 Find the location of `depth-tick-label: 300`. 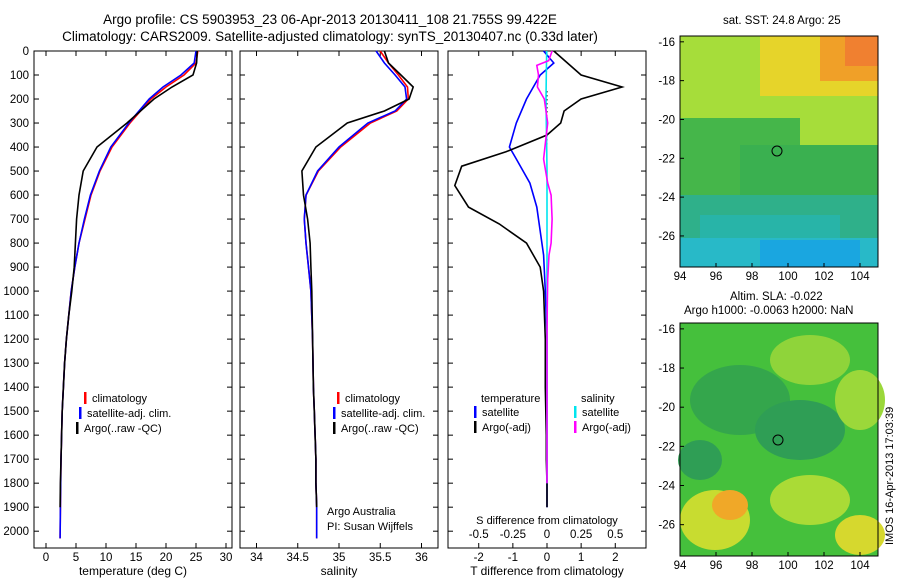

depth-tick-label: 300 is located at coordinates (19, 124).